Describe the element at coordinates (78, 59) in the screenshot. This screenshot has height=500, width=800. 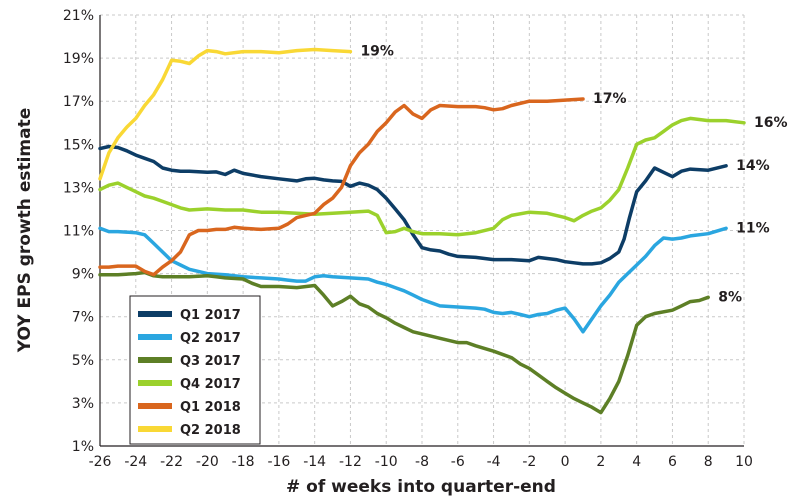
I see `y-tick-label: 19%` at that location.